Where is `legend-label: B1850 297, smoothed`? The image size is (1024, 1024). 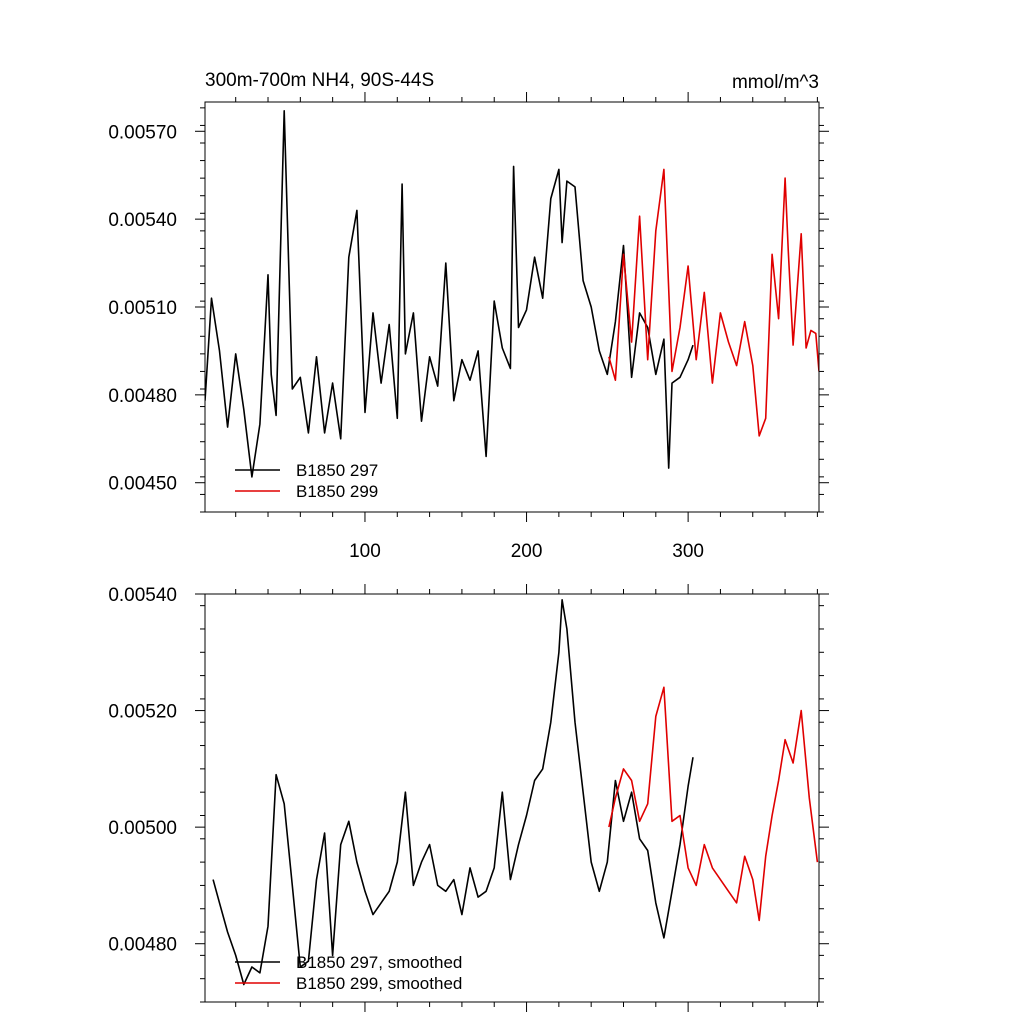
legend-label: B1850 297, smoothed is located at coordinates (379, 962).